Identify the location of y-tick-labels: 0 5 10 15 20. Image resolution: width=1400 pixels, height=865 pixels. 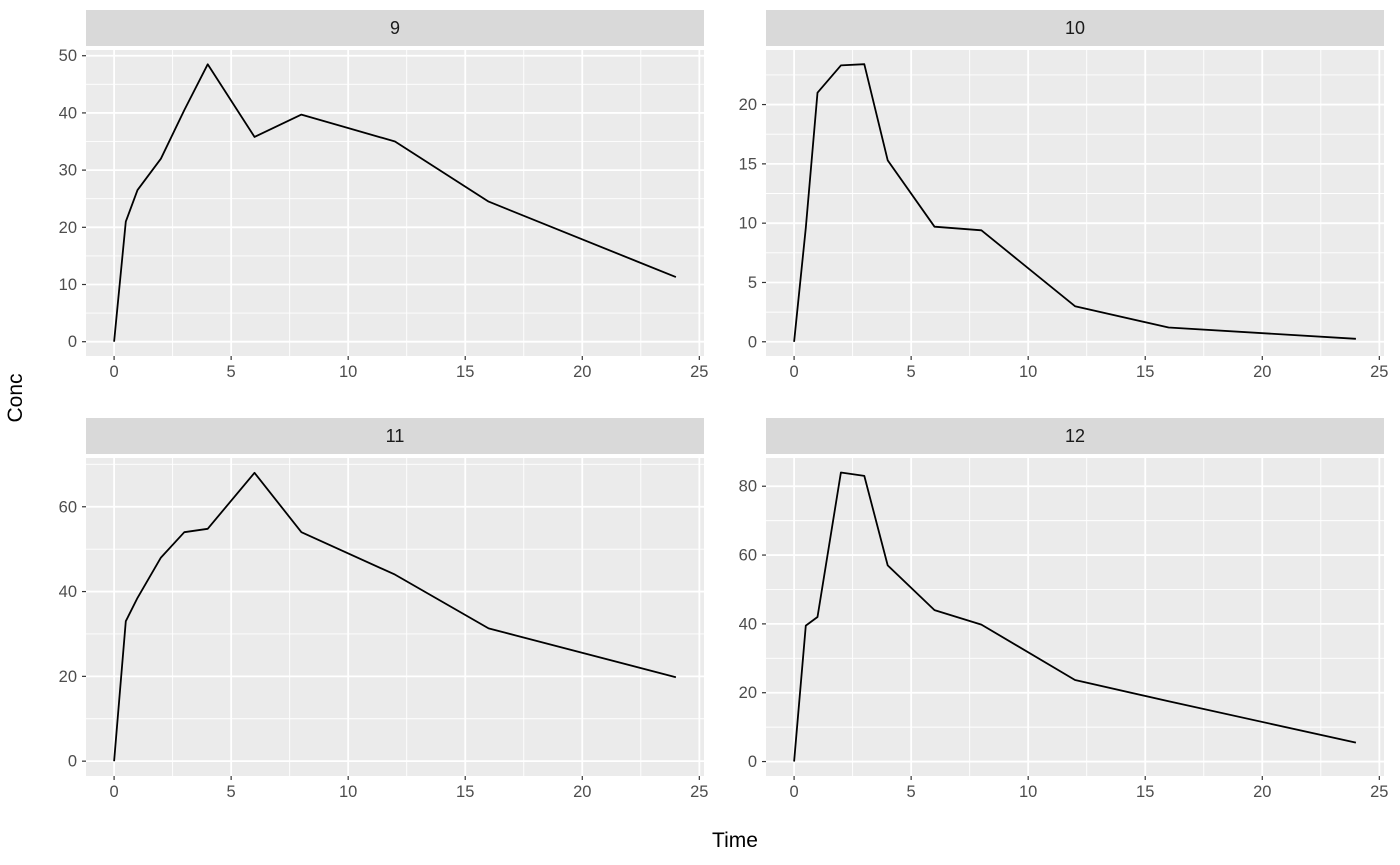
(748, 223).